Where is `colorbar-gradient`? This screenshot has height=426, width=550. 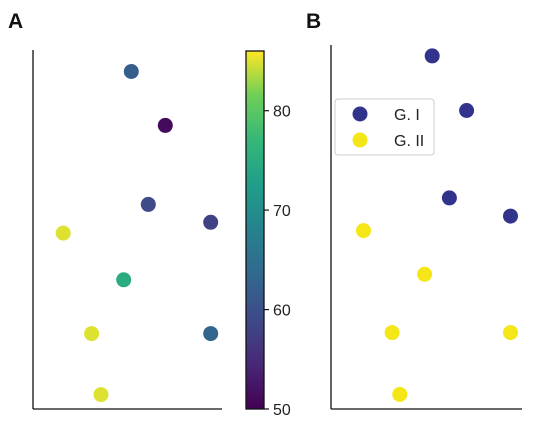
colorbar-gradient is located at coordinates (255, 230).